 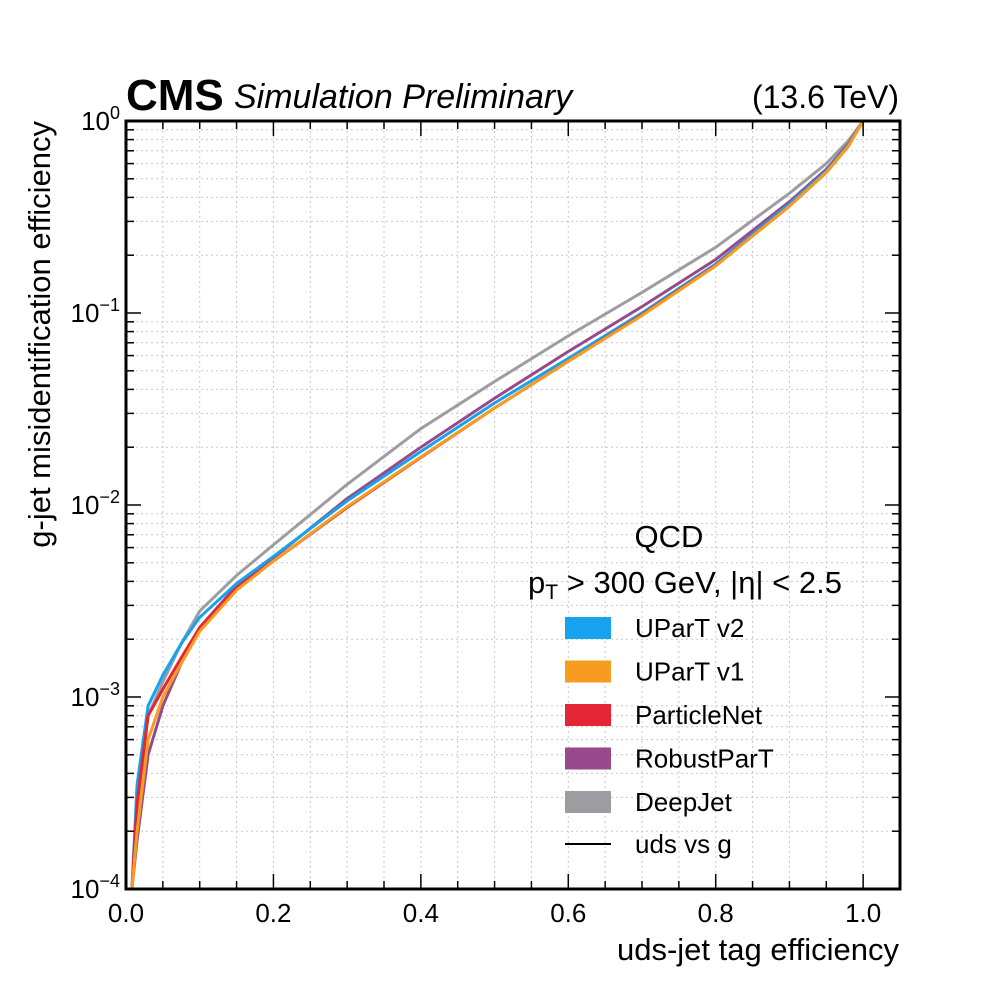 I want to click on legend-title-cuts: pT > 300 GeV, |η| < 2.5, so click(x=685, y=584).